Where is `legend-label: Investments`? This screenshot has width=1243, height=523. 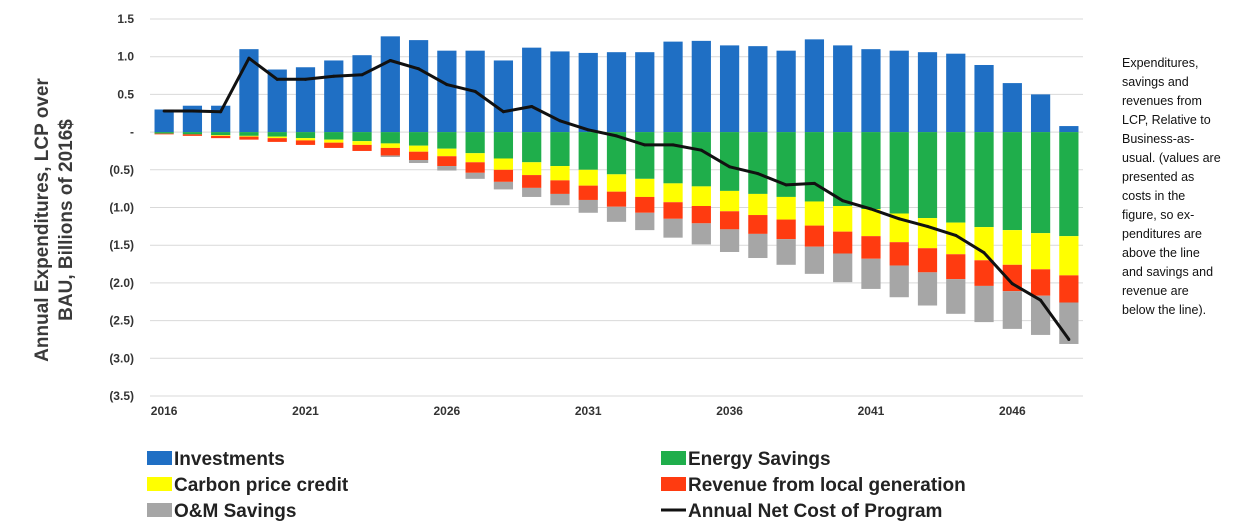
legend-label: Investments is located at coordinates (229, 459).